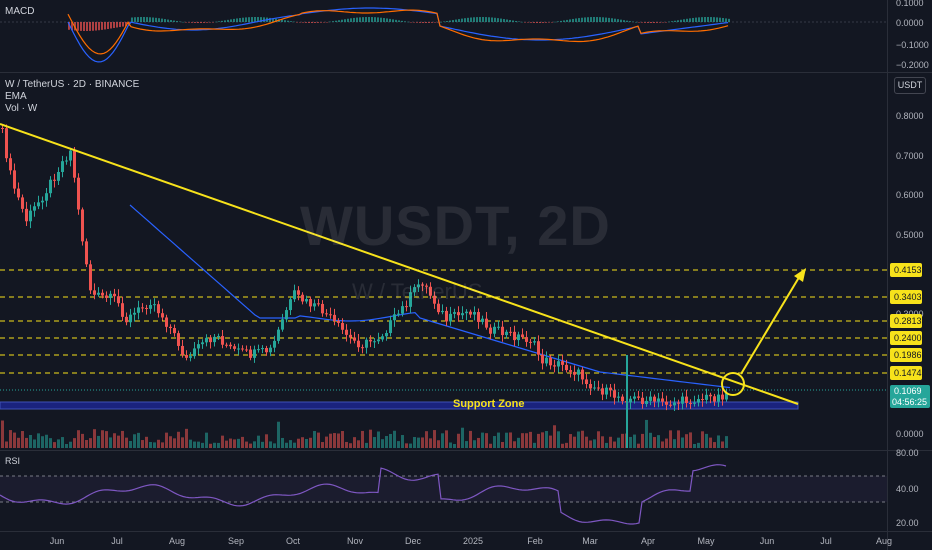  I want to click on breakout-circle, so click(733, 384).